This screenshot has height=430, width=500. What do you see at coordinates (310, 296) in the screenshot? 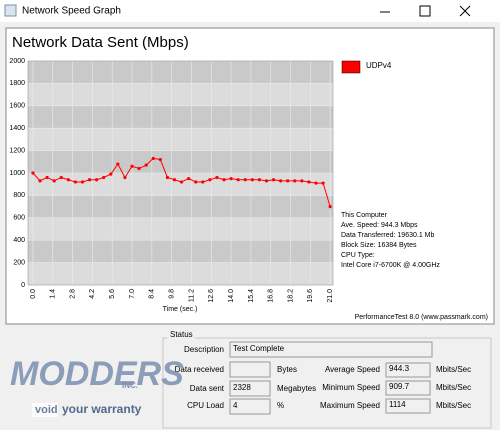
I see `x-tick-label: 19.6` at bounding box center [310, 296].